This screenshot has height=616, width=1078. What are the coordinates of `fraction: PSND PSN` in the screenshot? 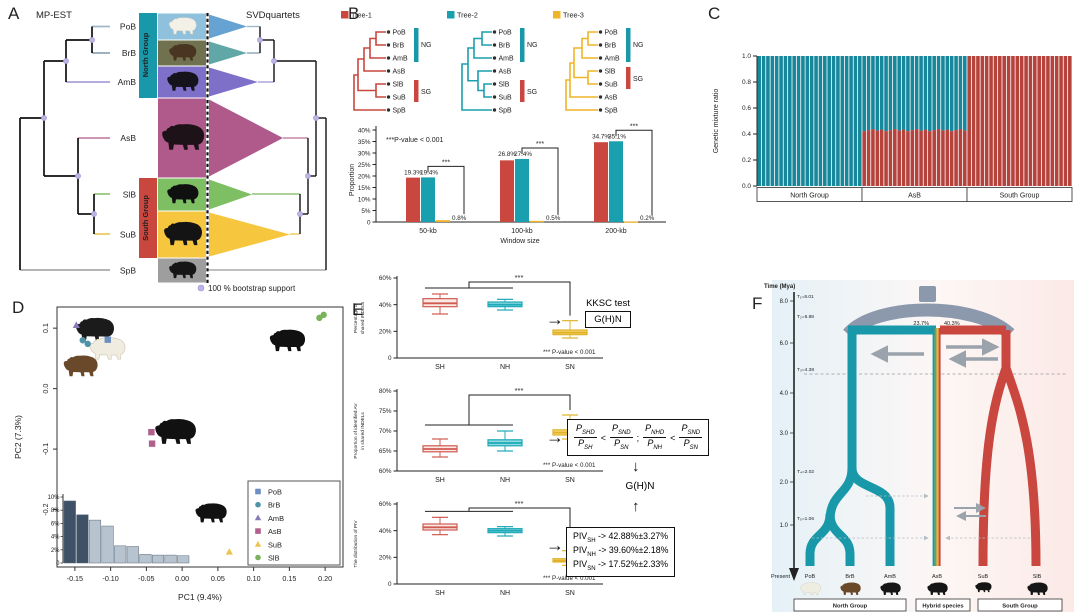 It's located at (691, 437).